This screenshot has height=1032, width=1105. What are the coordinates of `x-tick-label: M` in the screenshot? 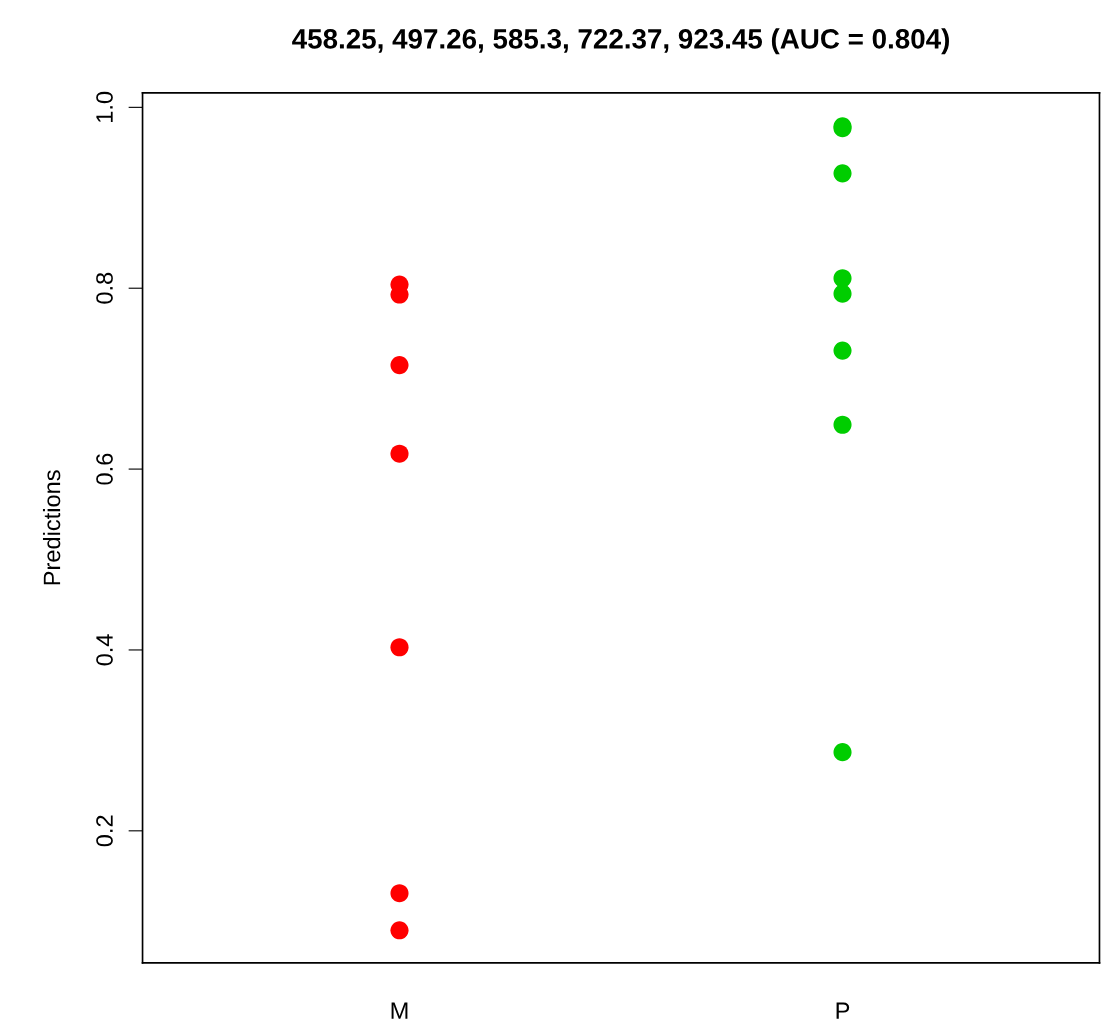 It's located at (399, 1010).